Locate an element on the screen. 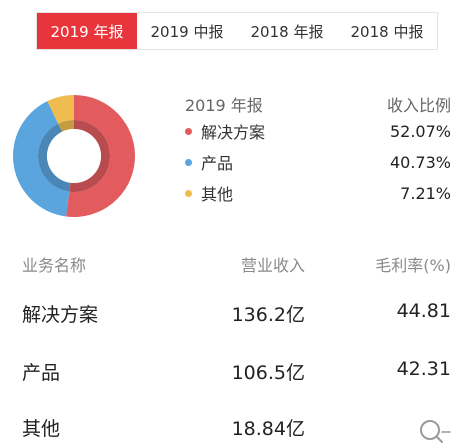 The image size is (473, 444). legend-item-products: 产品 40.73% is located at coordinates (318, 162).